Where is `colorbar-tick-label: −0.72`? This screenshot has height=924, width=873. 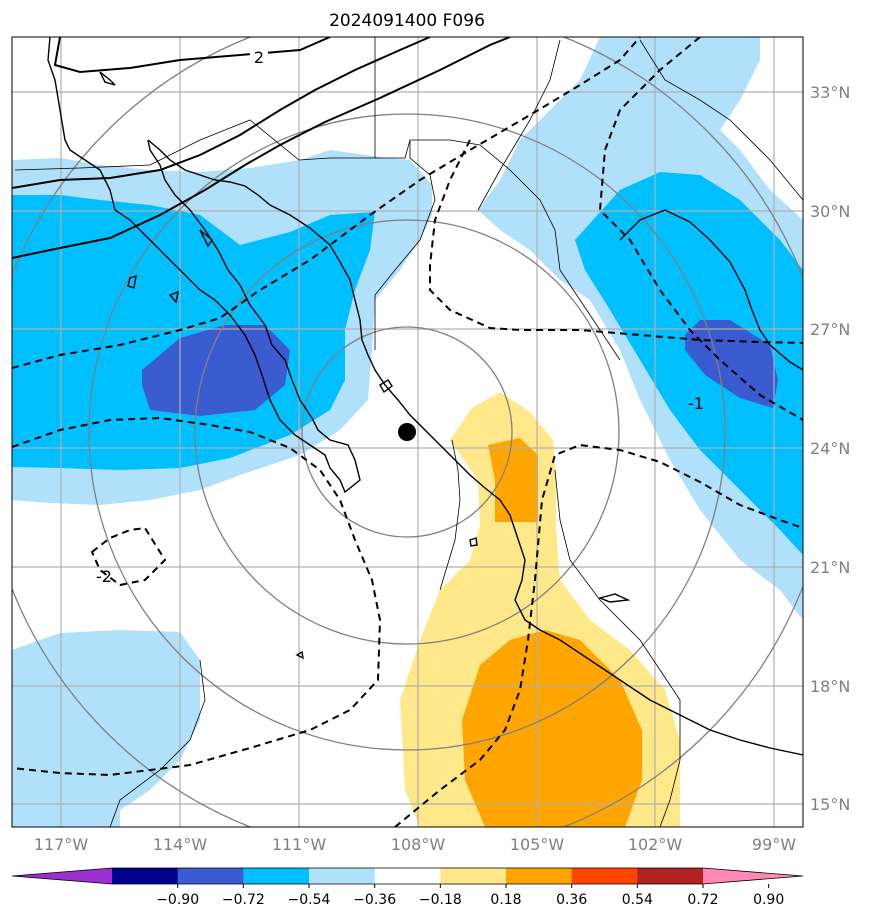
colorbar-tick-label: −0.72 is located at coordinates (243, 900).